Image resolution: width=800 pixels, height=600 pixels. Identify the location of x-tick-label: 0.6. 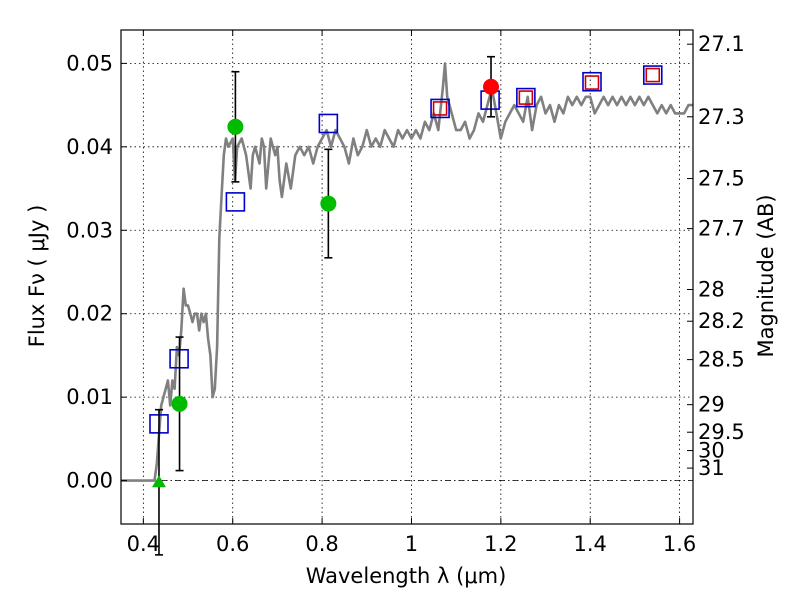
(232, 544).